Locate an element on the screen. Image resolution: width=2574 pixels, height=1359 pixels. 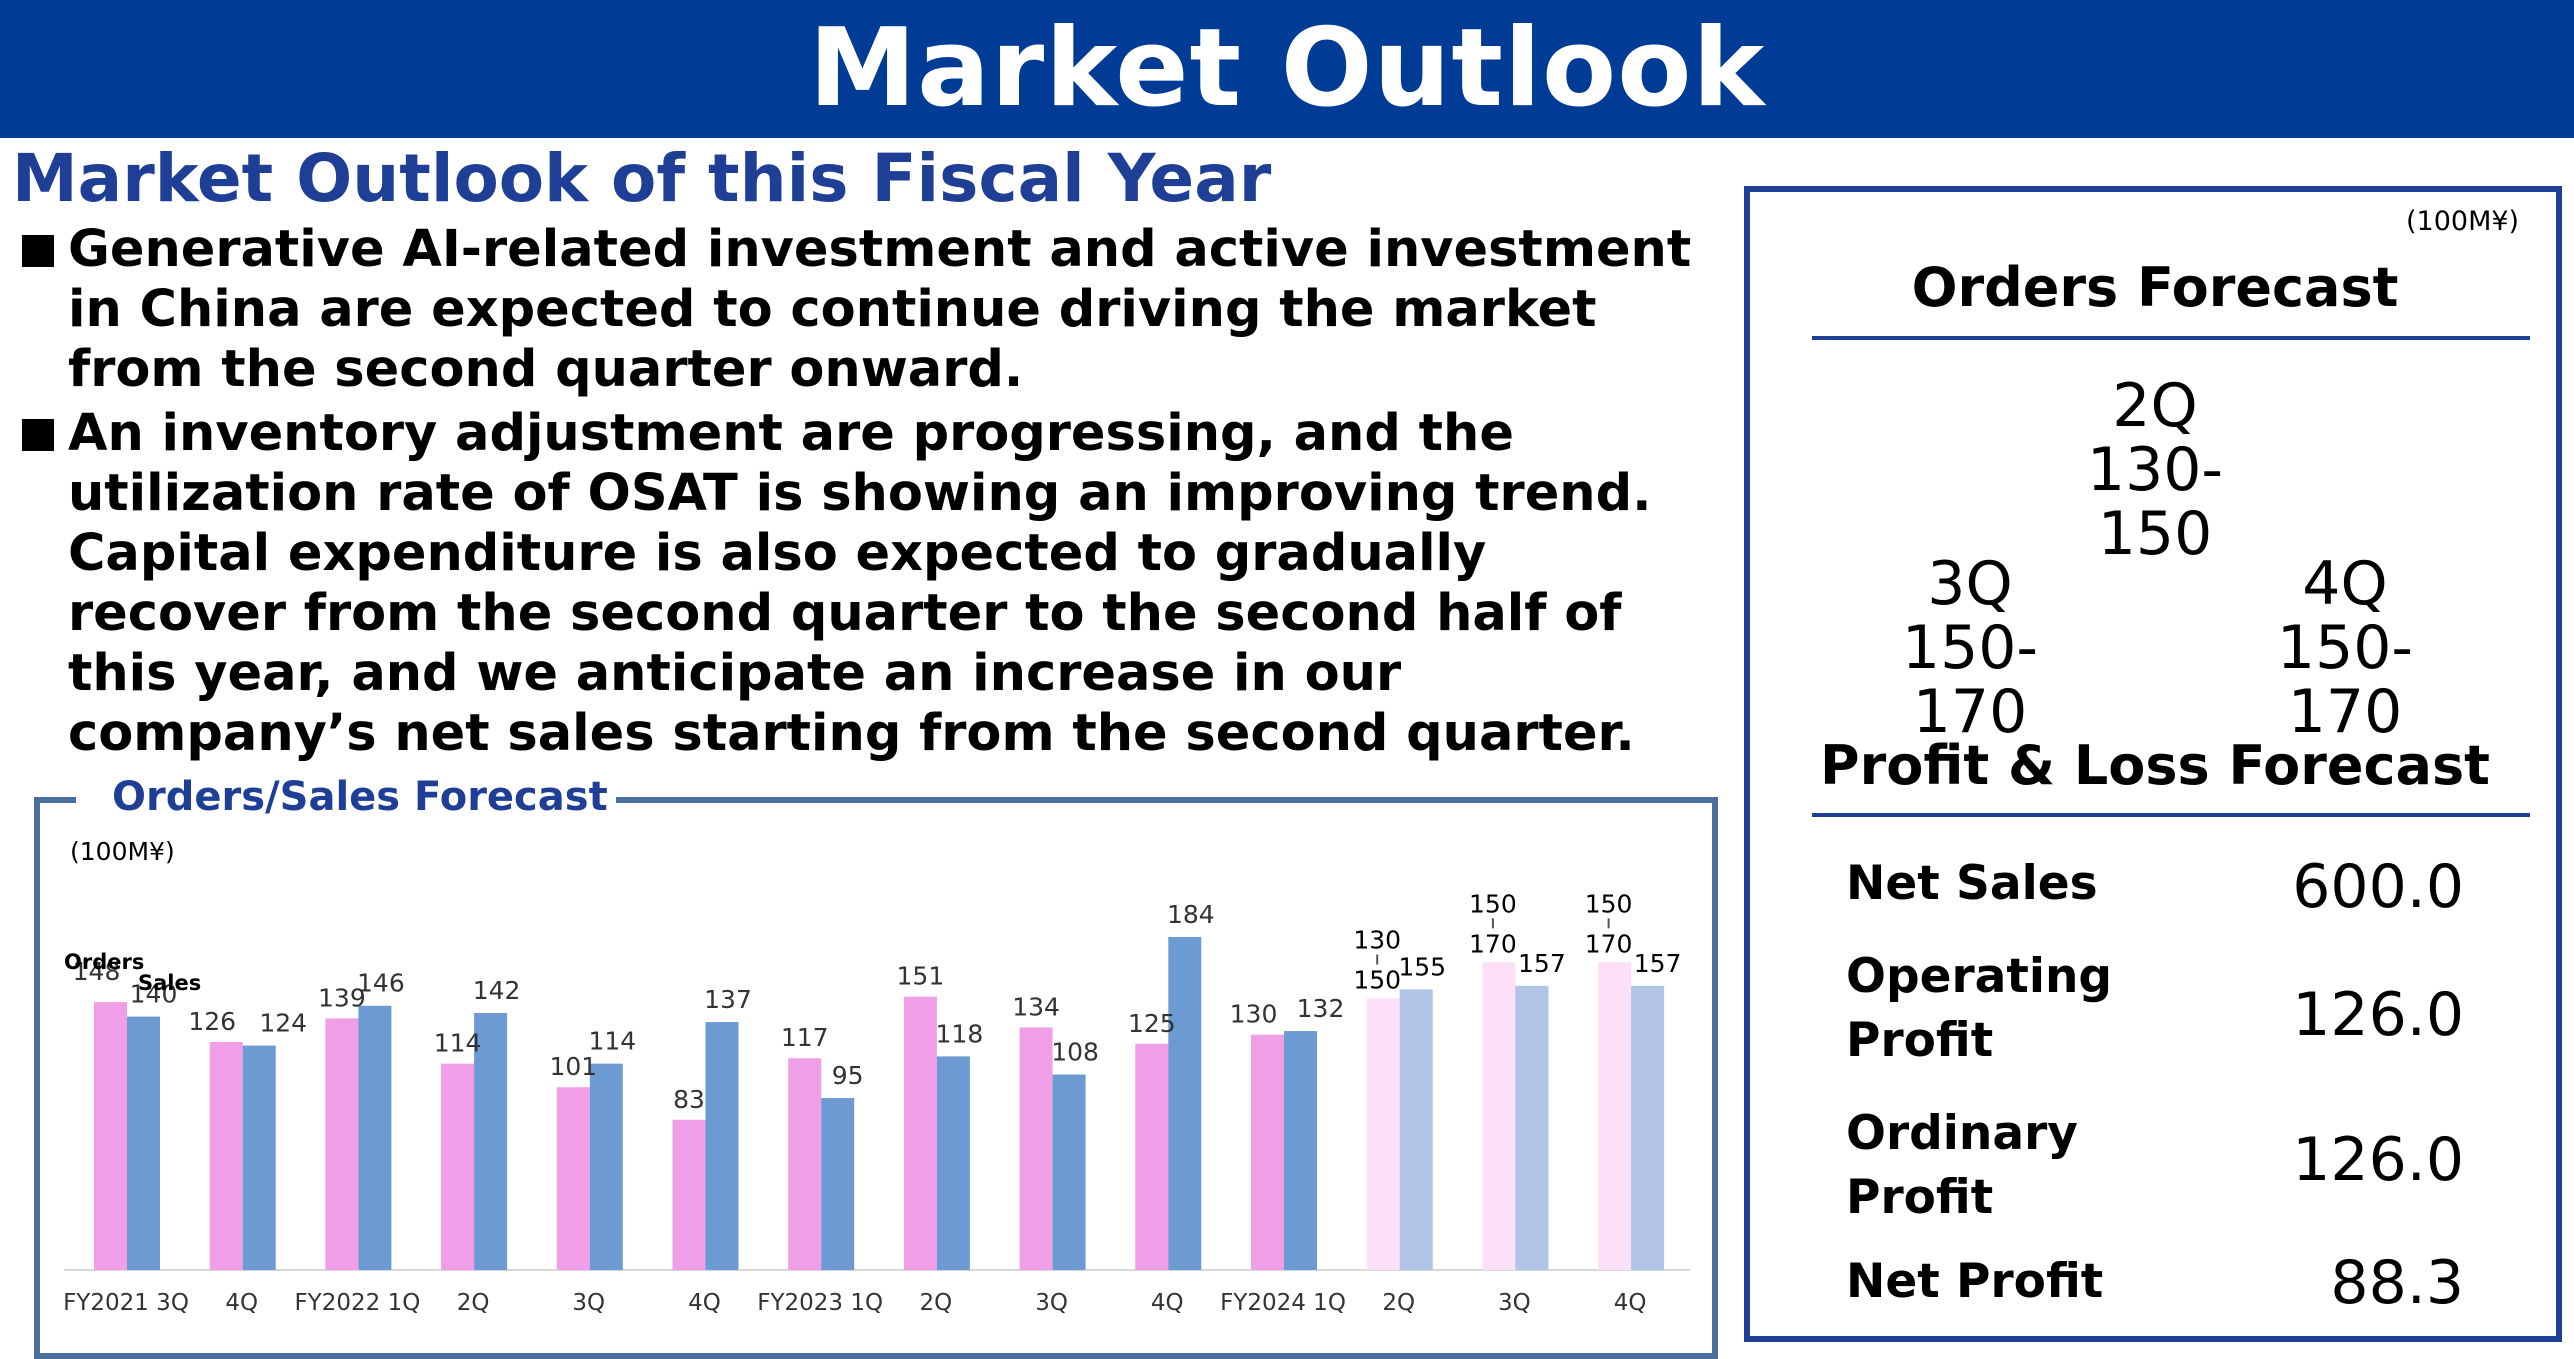
orders-value-label: 117 is located at coordinates (805, 1037).